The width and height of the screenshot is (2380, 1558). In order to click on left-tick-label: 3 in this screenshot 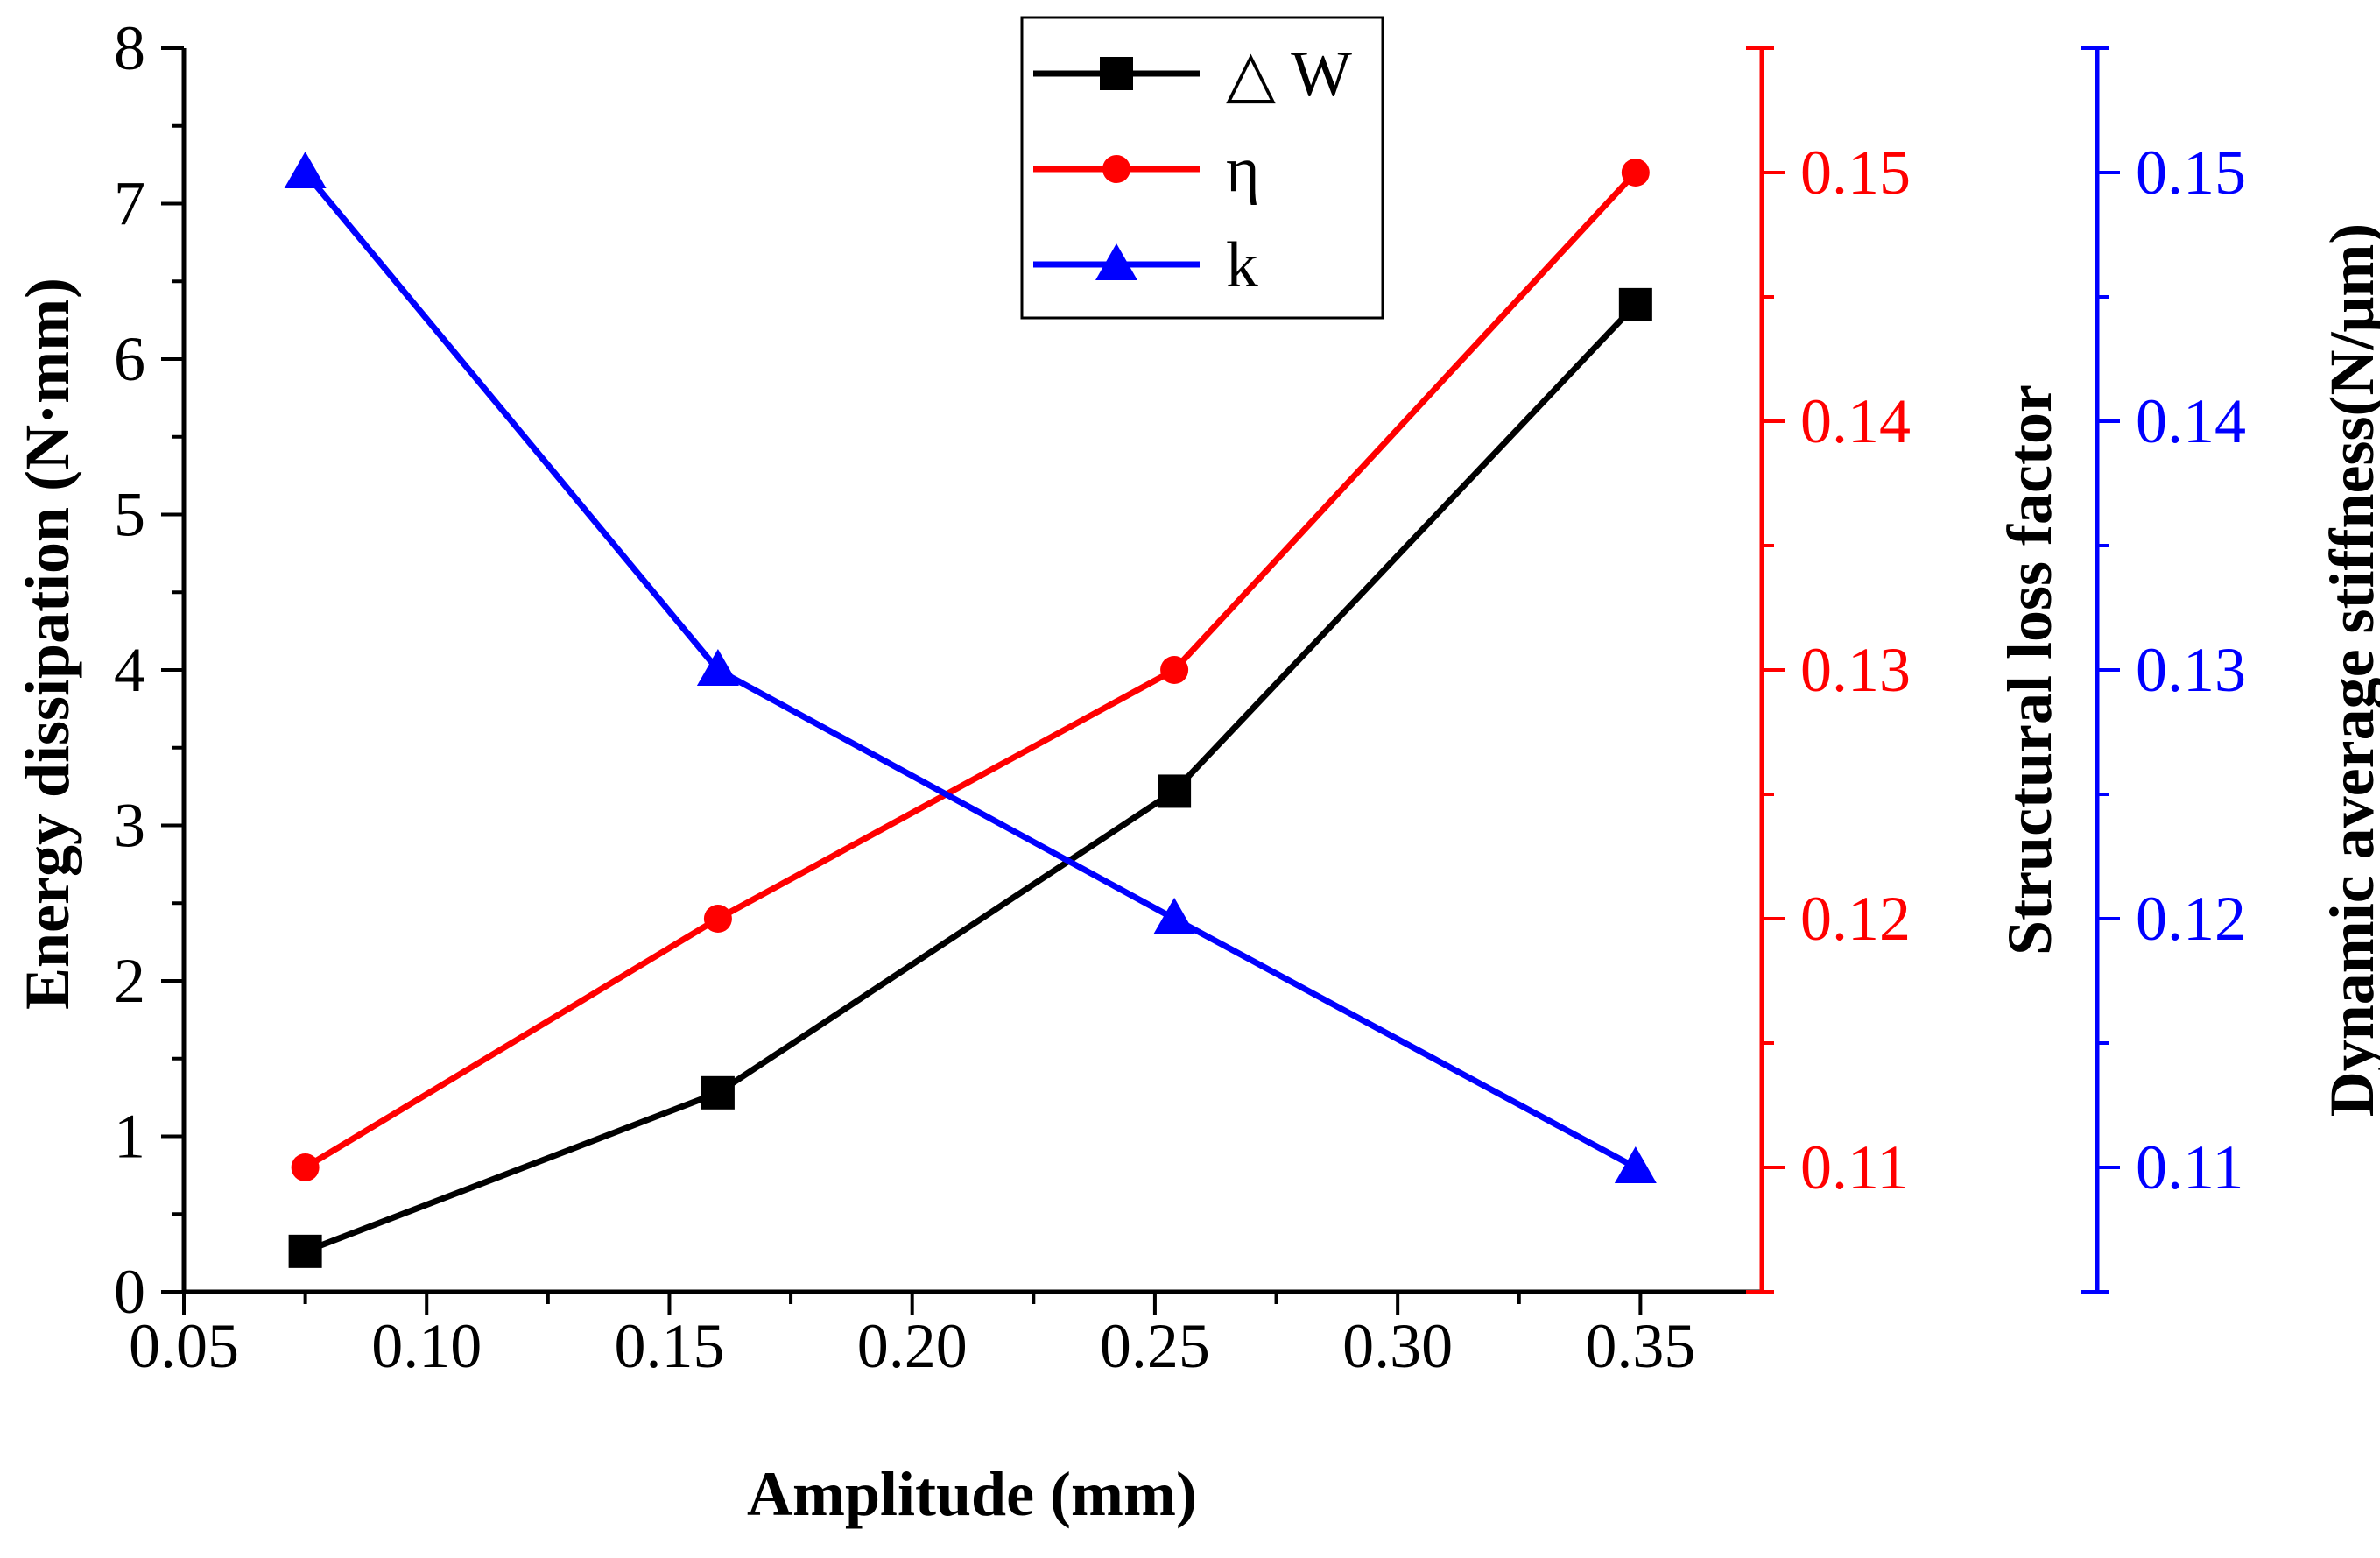, I will do `click(129, 826)`.